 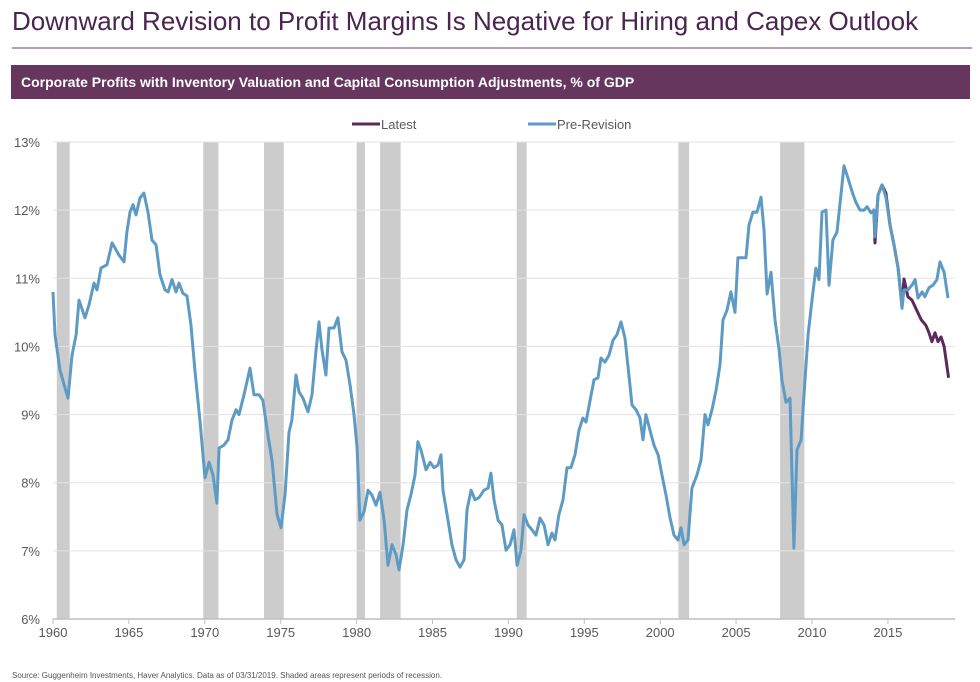 I want to click on y-tick-label: 10%, so click(x=27, y=346).